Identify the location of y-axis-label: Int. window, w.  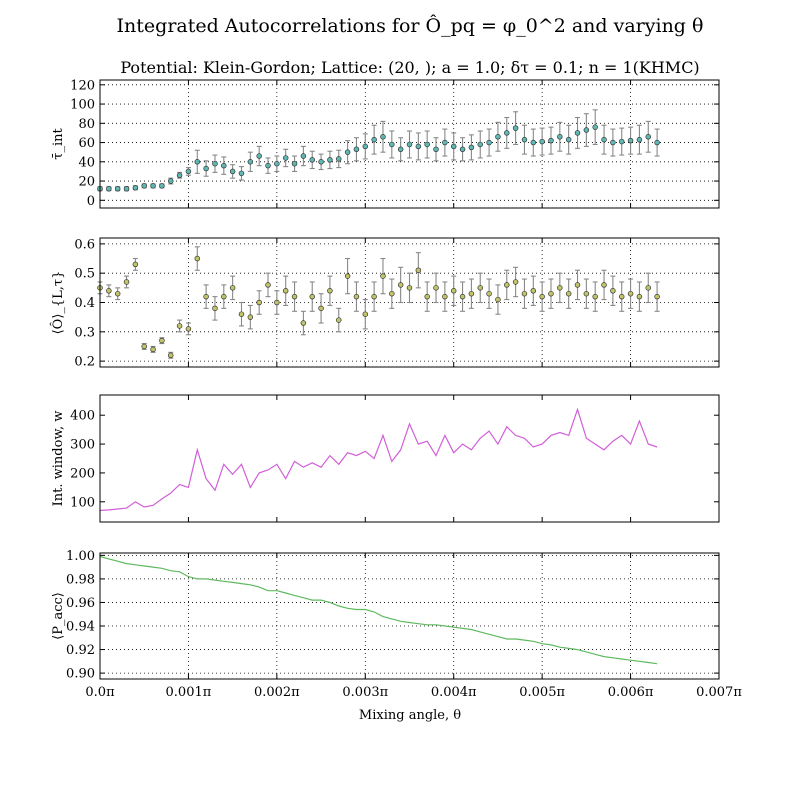
(58, 459).